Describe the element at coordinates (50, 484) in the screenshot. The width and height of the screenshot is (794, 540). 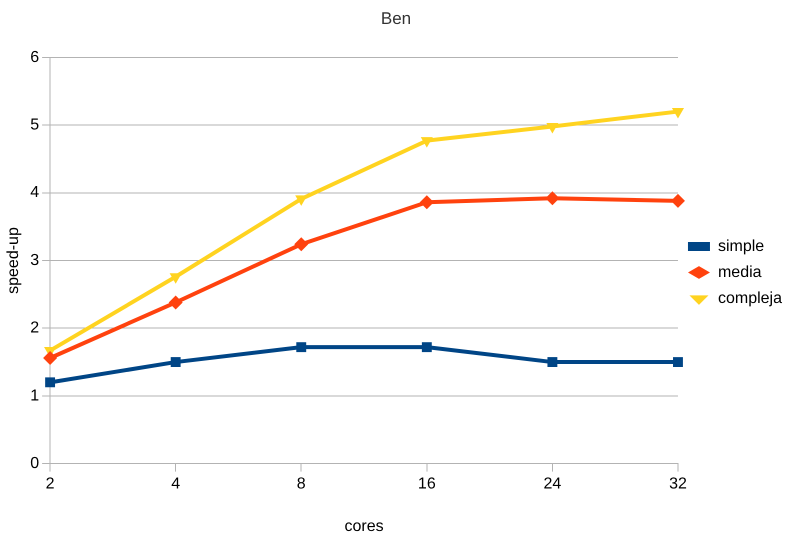
I see `x-tick-label: 2` at that location.